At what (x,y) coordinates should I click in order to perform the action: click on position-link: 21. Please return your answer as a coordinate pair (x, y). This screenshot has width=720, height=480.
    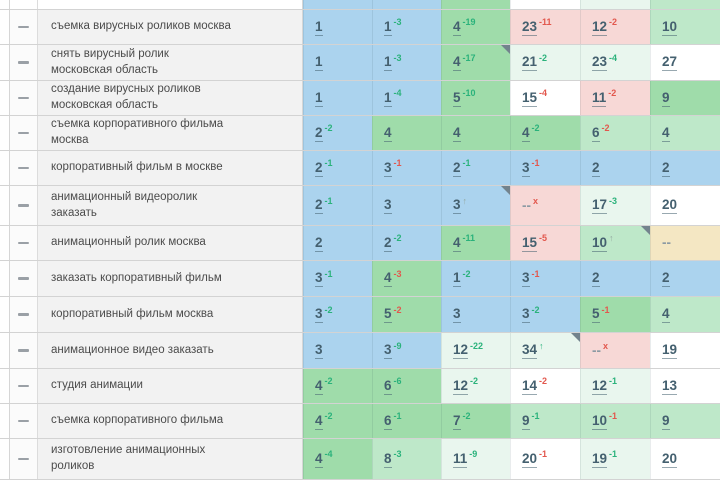
    Looking at the image, I should click on (530, 62).